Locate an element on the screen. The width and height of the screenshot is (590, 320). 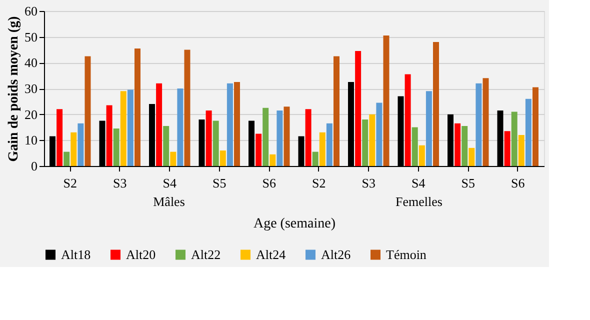
legend-label: Alt20 is located at coordinates (141, 254).